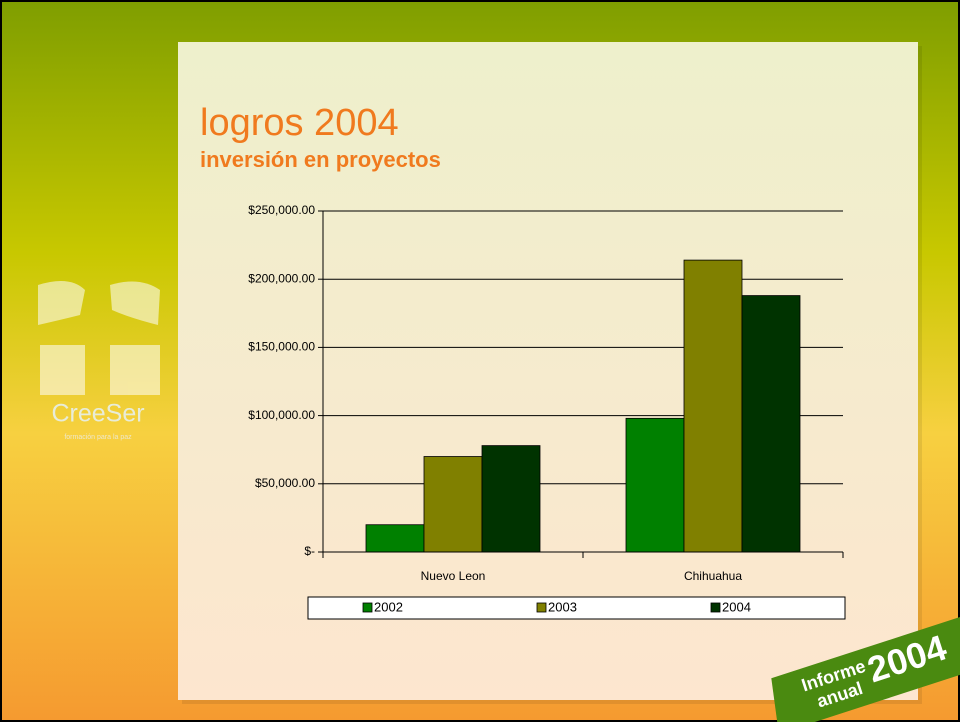 The height and width of the screenshot is (727, 960). Describe the element at coordinates (713, 576) in the screenshot. I see `x-tick-label: Chihuahua` at that location.